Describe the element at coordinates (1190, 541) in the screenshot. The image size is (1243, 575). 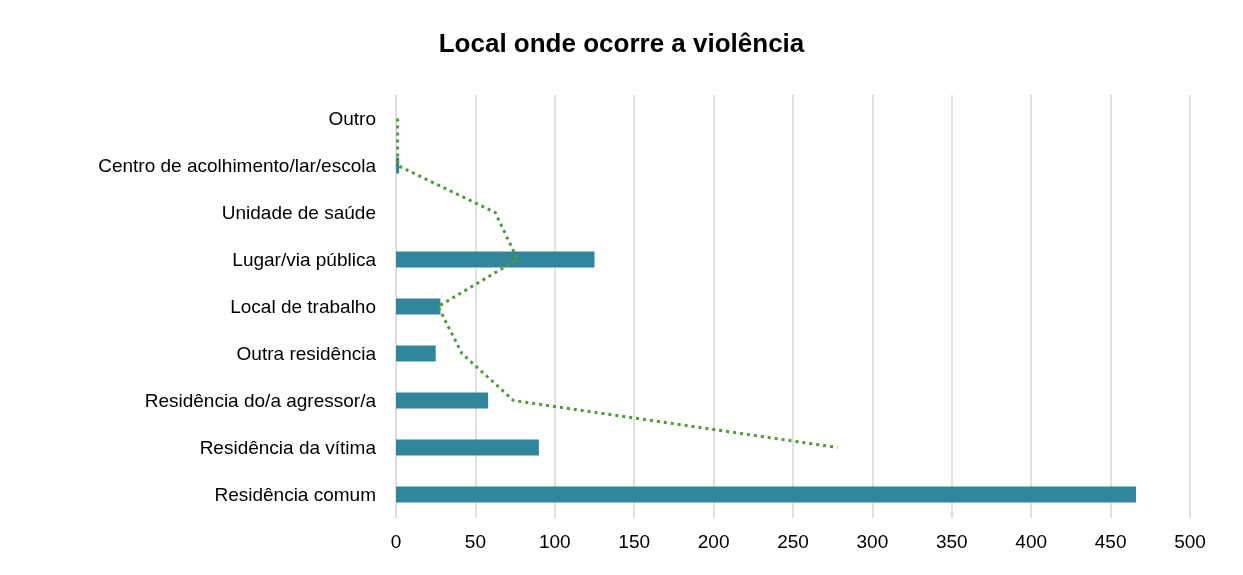
I see `x-tick-label: 500` at that location.